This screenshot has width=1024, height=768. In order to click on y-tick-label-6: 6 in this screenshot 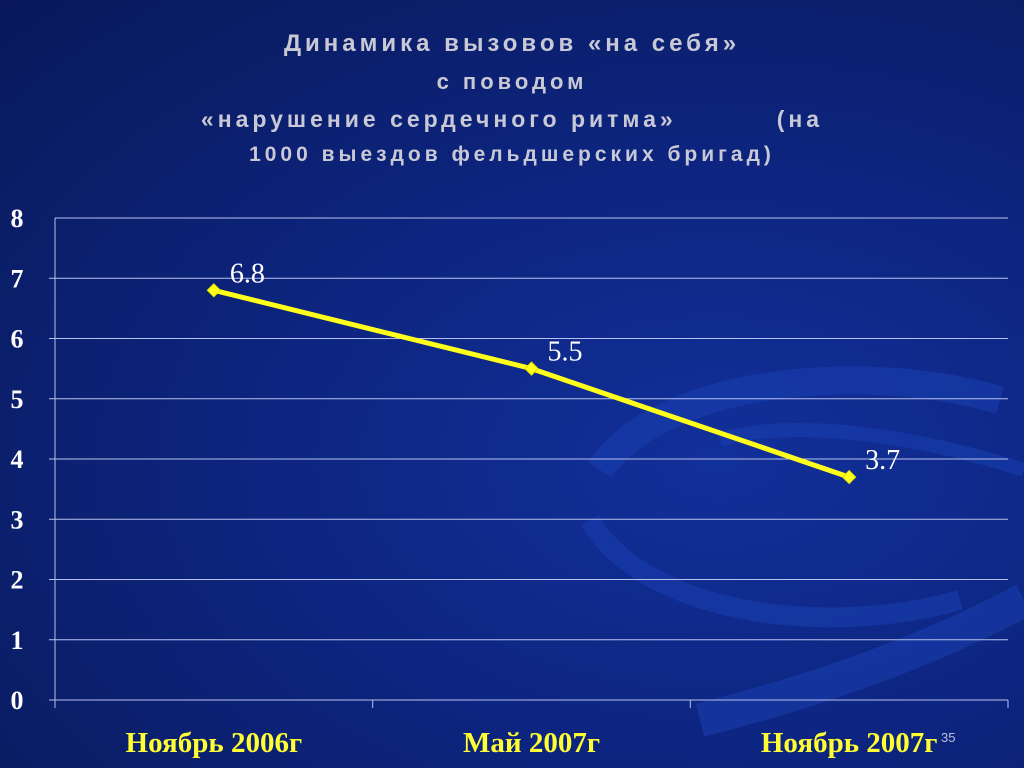, I will do `click(17, 339)`.